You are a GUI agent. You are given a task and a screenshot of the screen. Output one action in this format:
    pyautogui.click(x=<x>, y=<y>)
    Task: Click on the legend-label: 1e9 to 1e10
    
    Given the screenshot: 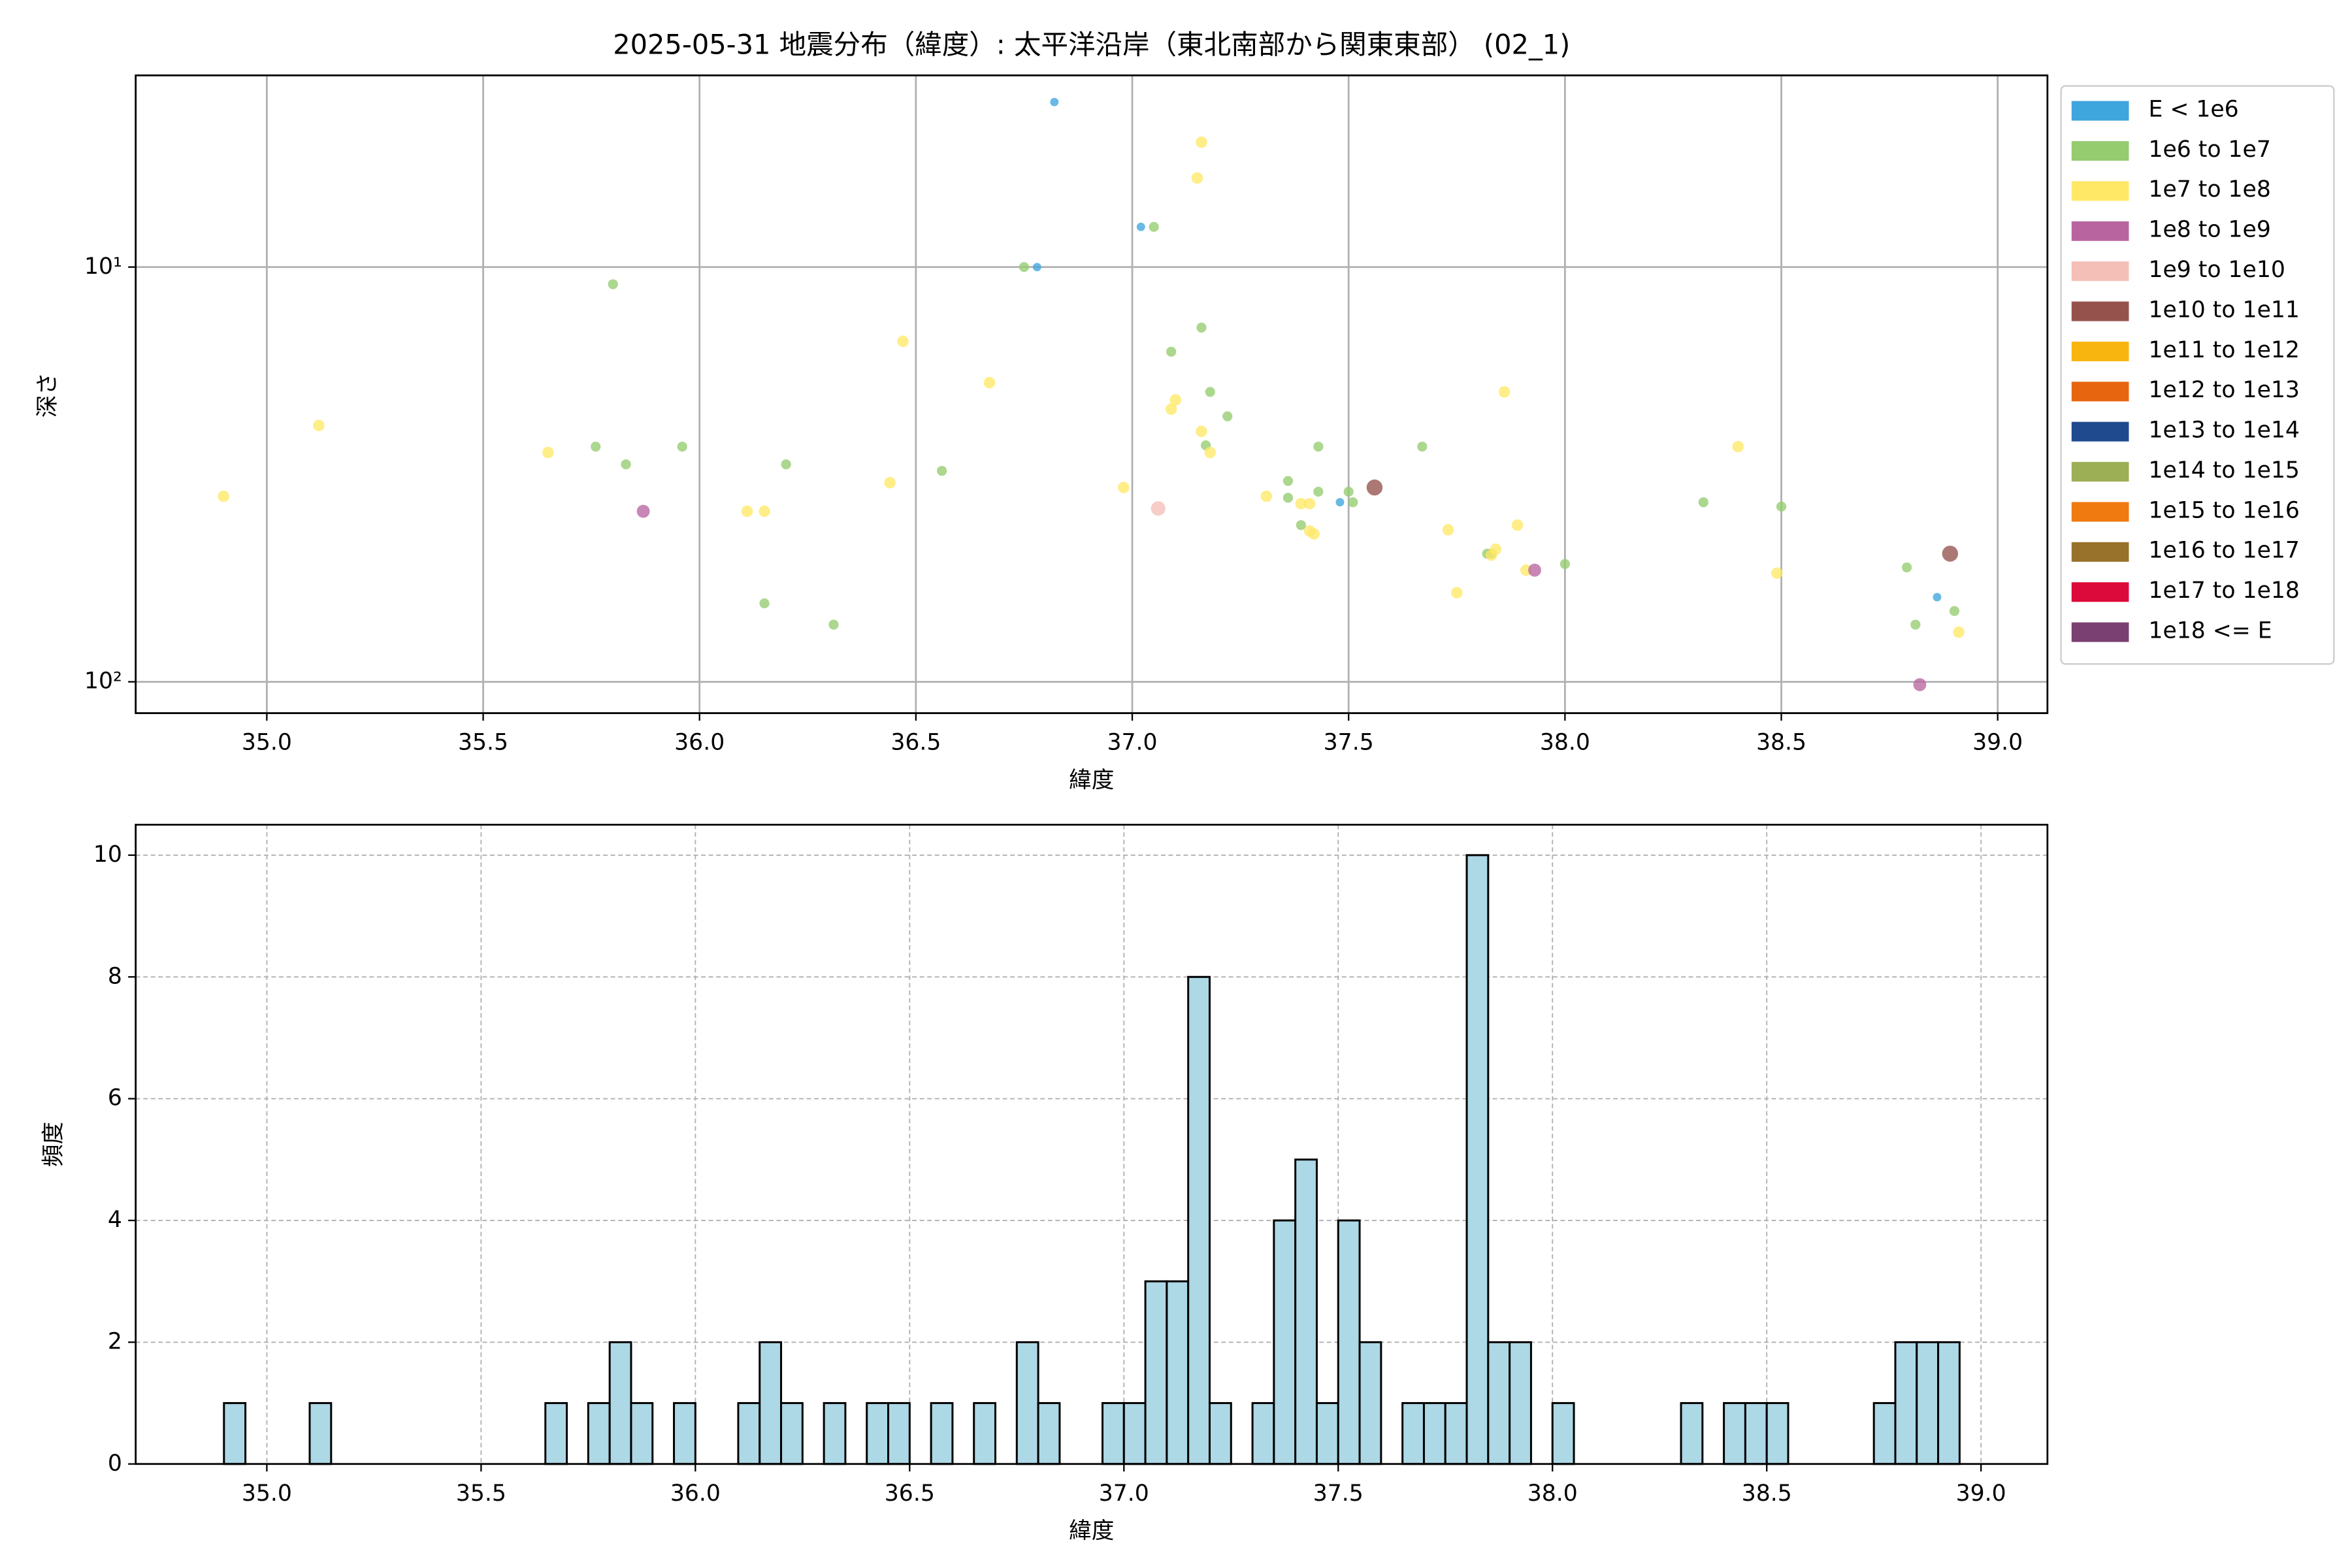 What is the action you would take?
    pyautogui.click(x=2216, y=270)
    